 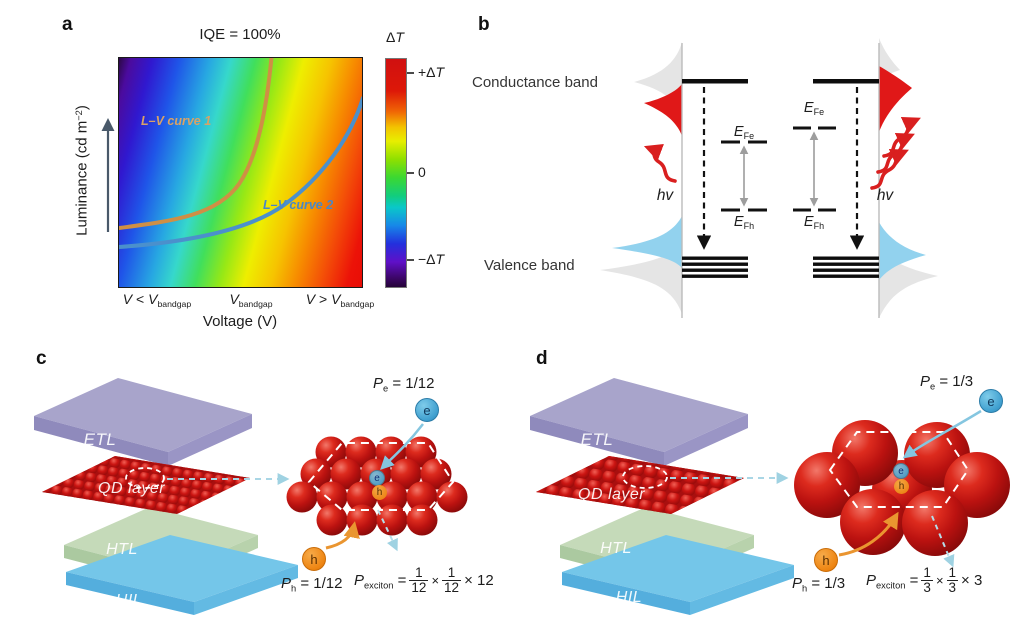 I want to click on panel-a-title: IQE = 100%, so click(x=240, y=34).